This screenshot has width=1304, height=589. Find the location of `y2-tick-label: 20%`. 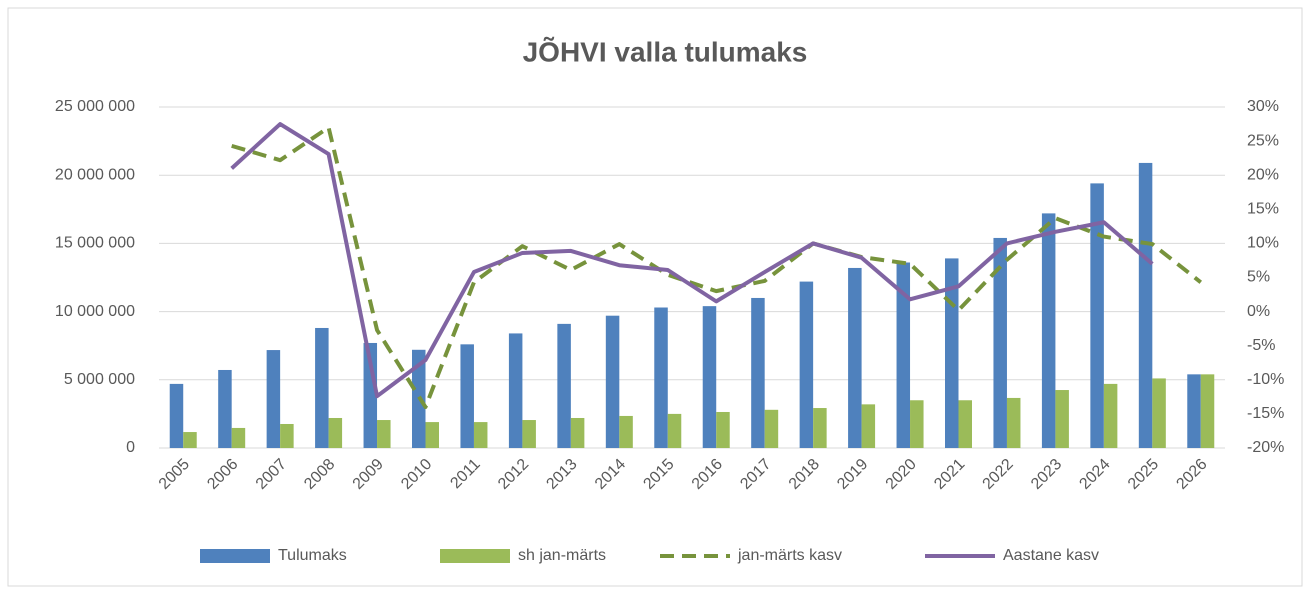

y2-tick-label: 20% is located at coordinates (1263, 174).